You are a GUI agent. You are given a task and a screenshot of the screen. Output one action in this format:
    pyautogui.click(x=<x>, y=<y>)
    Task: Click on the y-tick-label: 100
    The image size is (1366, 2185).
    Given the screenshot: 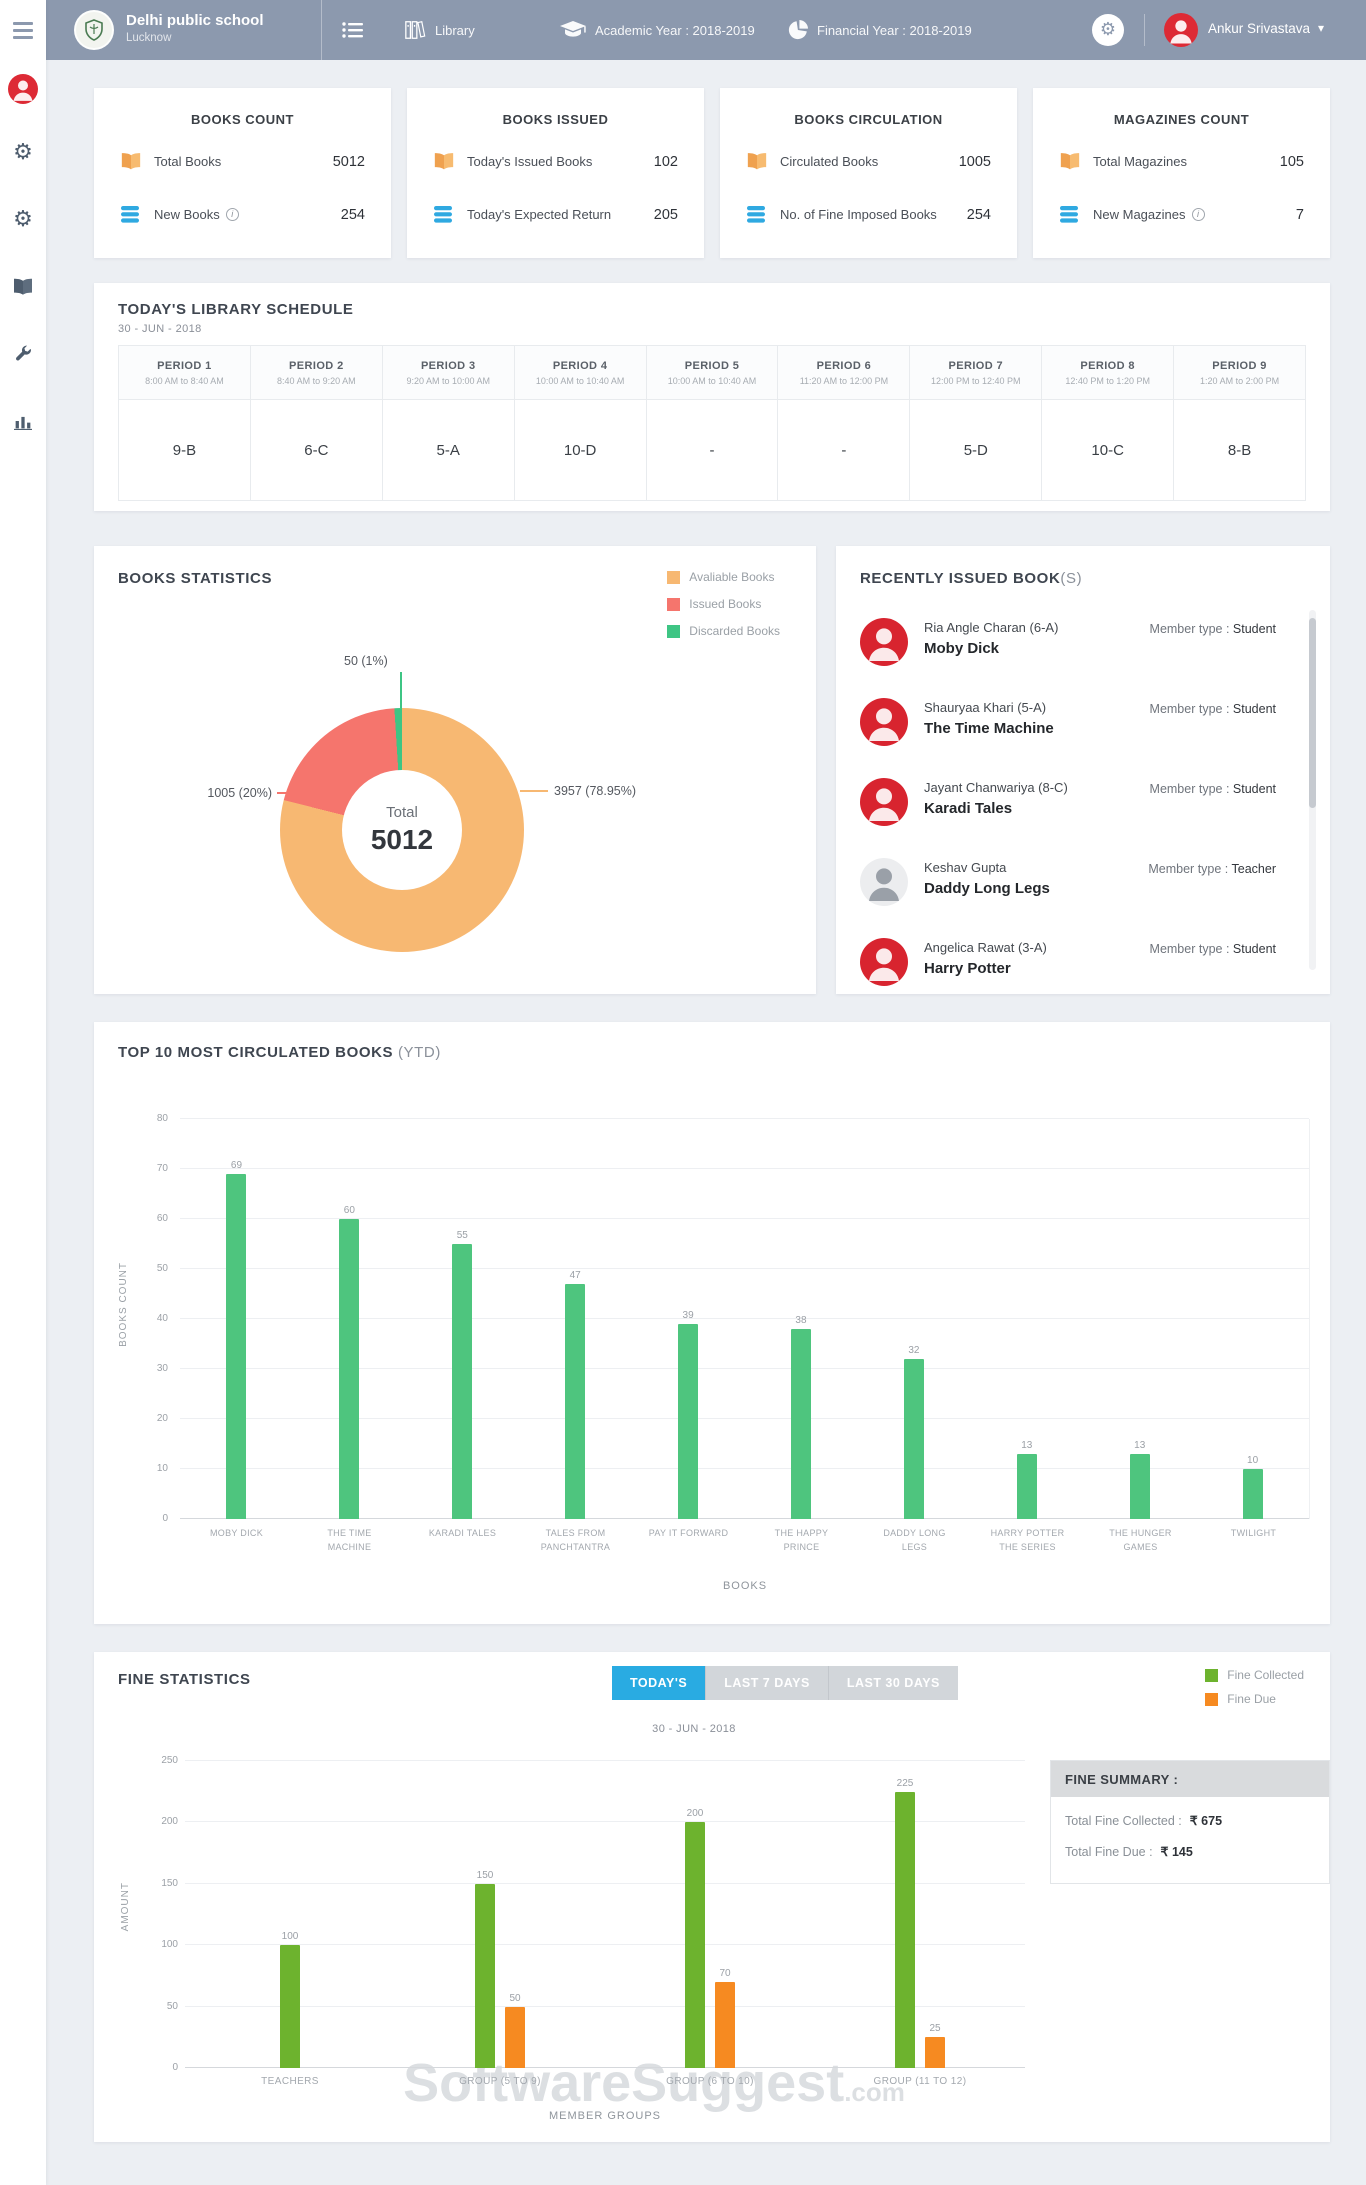 What is the action you would take?
    pyautogui.click(x=169, y=1945)
    